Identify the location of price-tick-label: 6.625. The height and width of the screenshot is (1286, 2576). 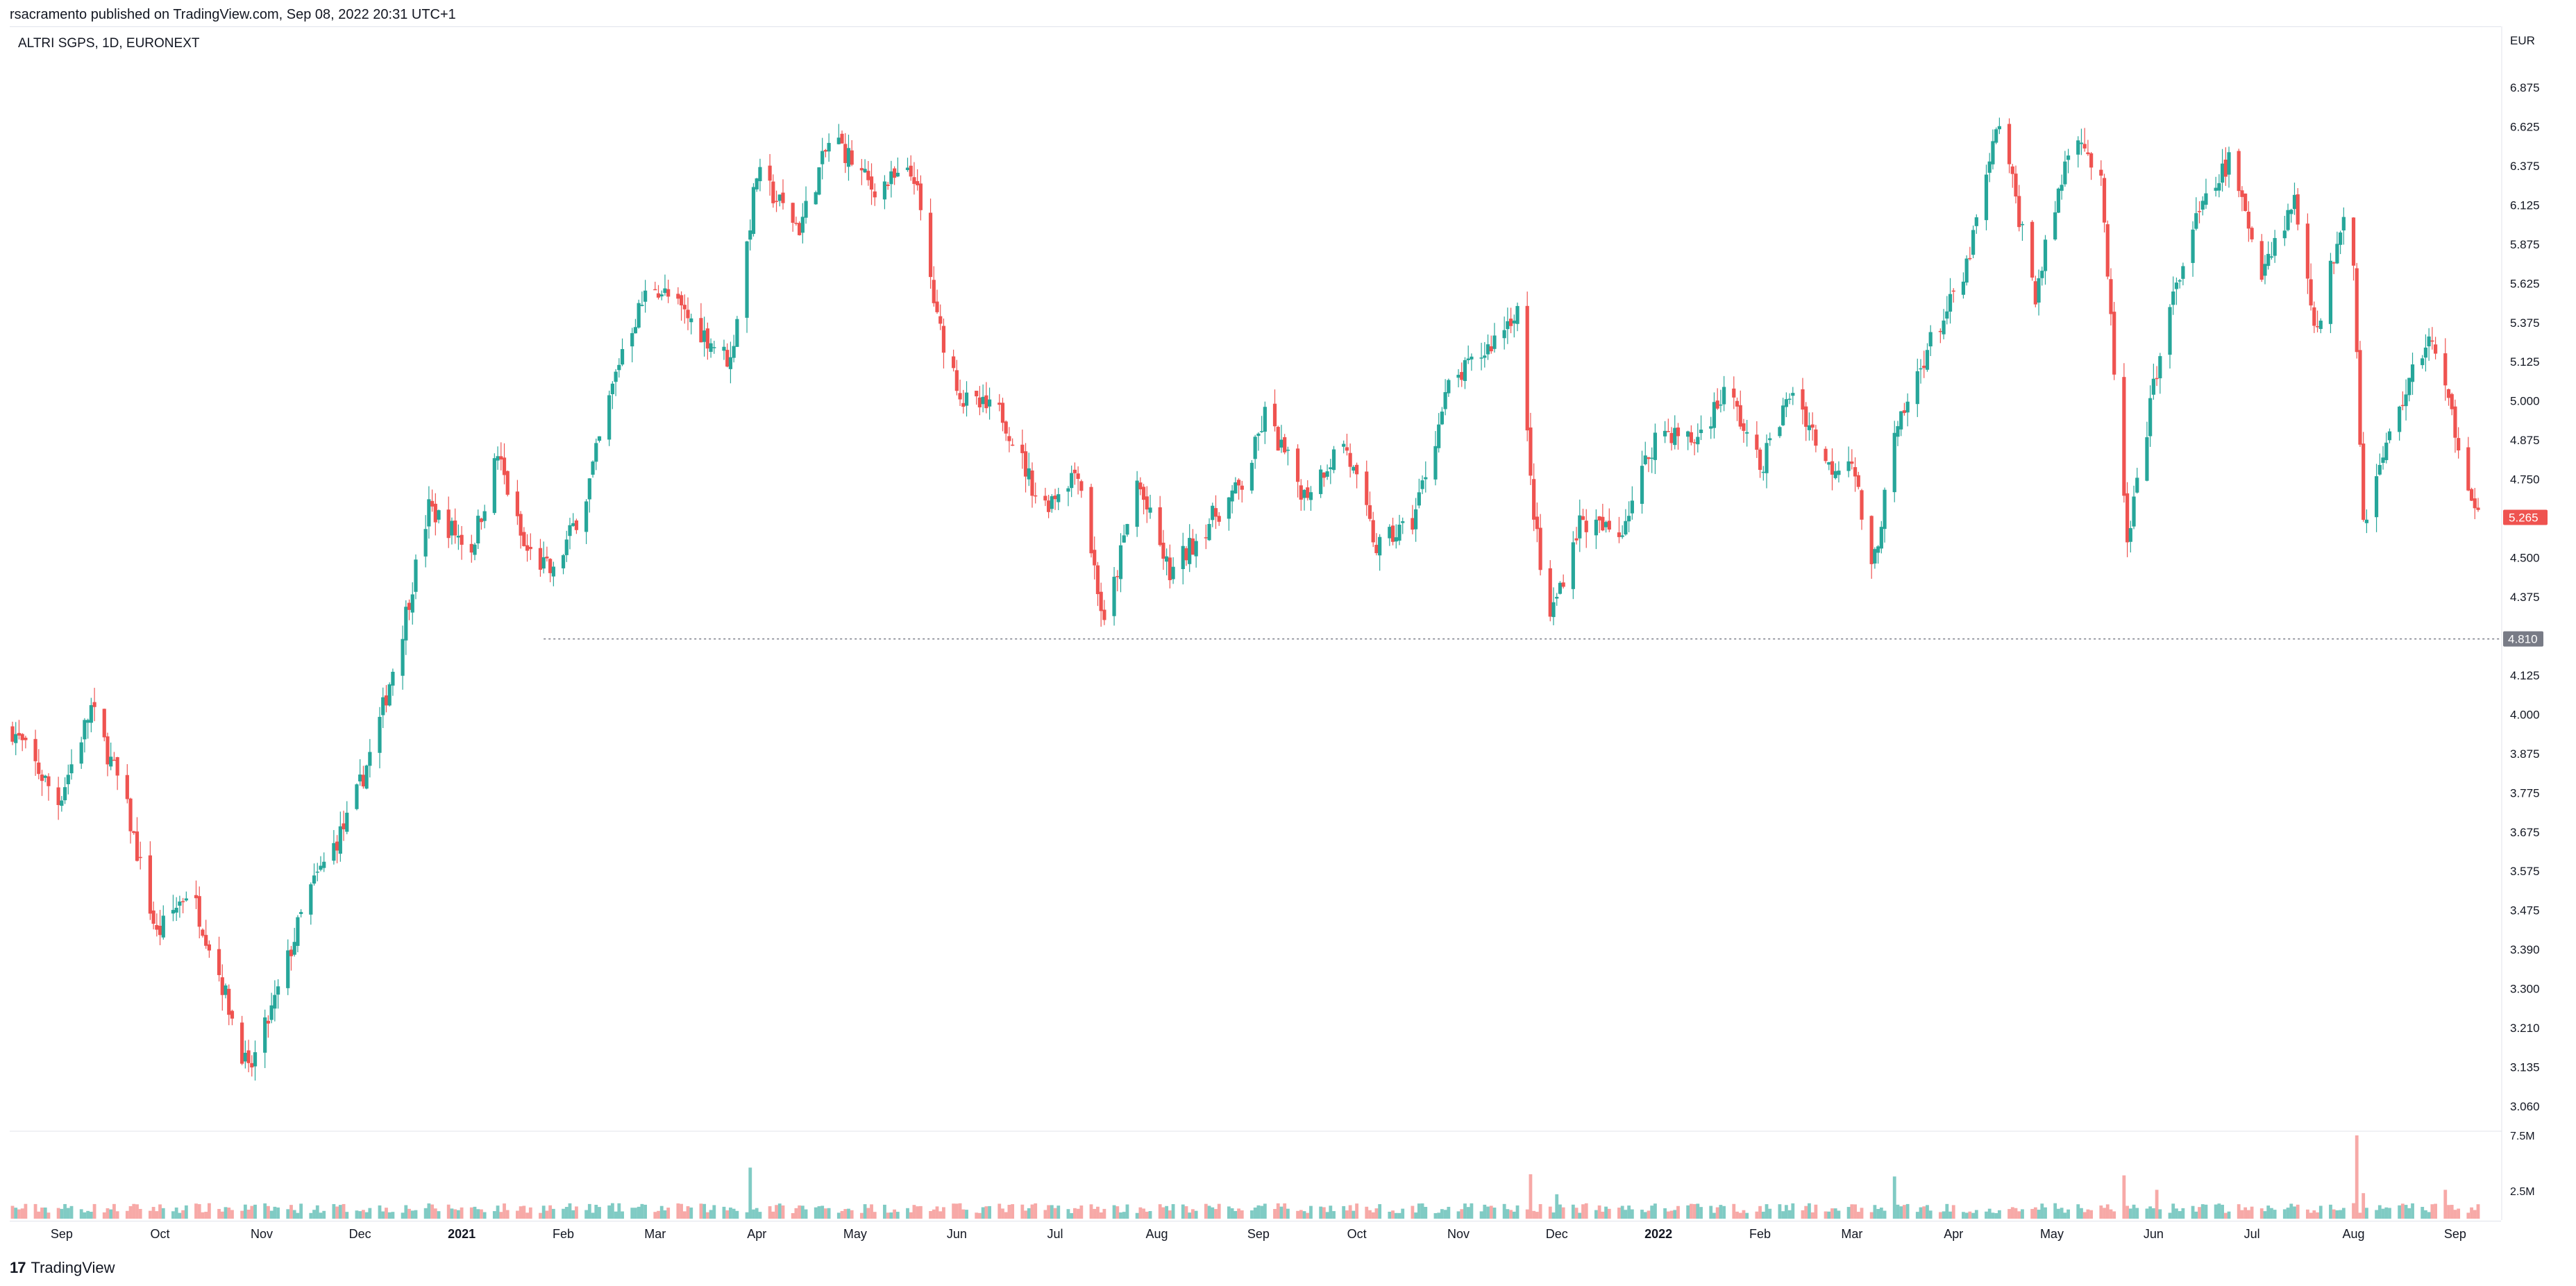
(2525, 126).